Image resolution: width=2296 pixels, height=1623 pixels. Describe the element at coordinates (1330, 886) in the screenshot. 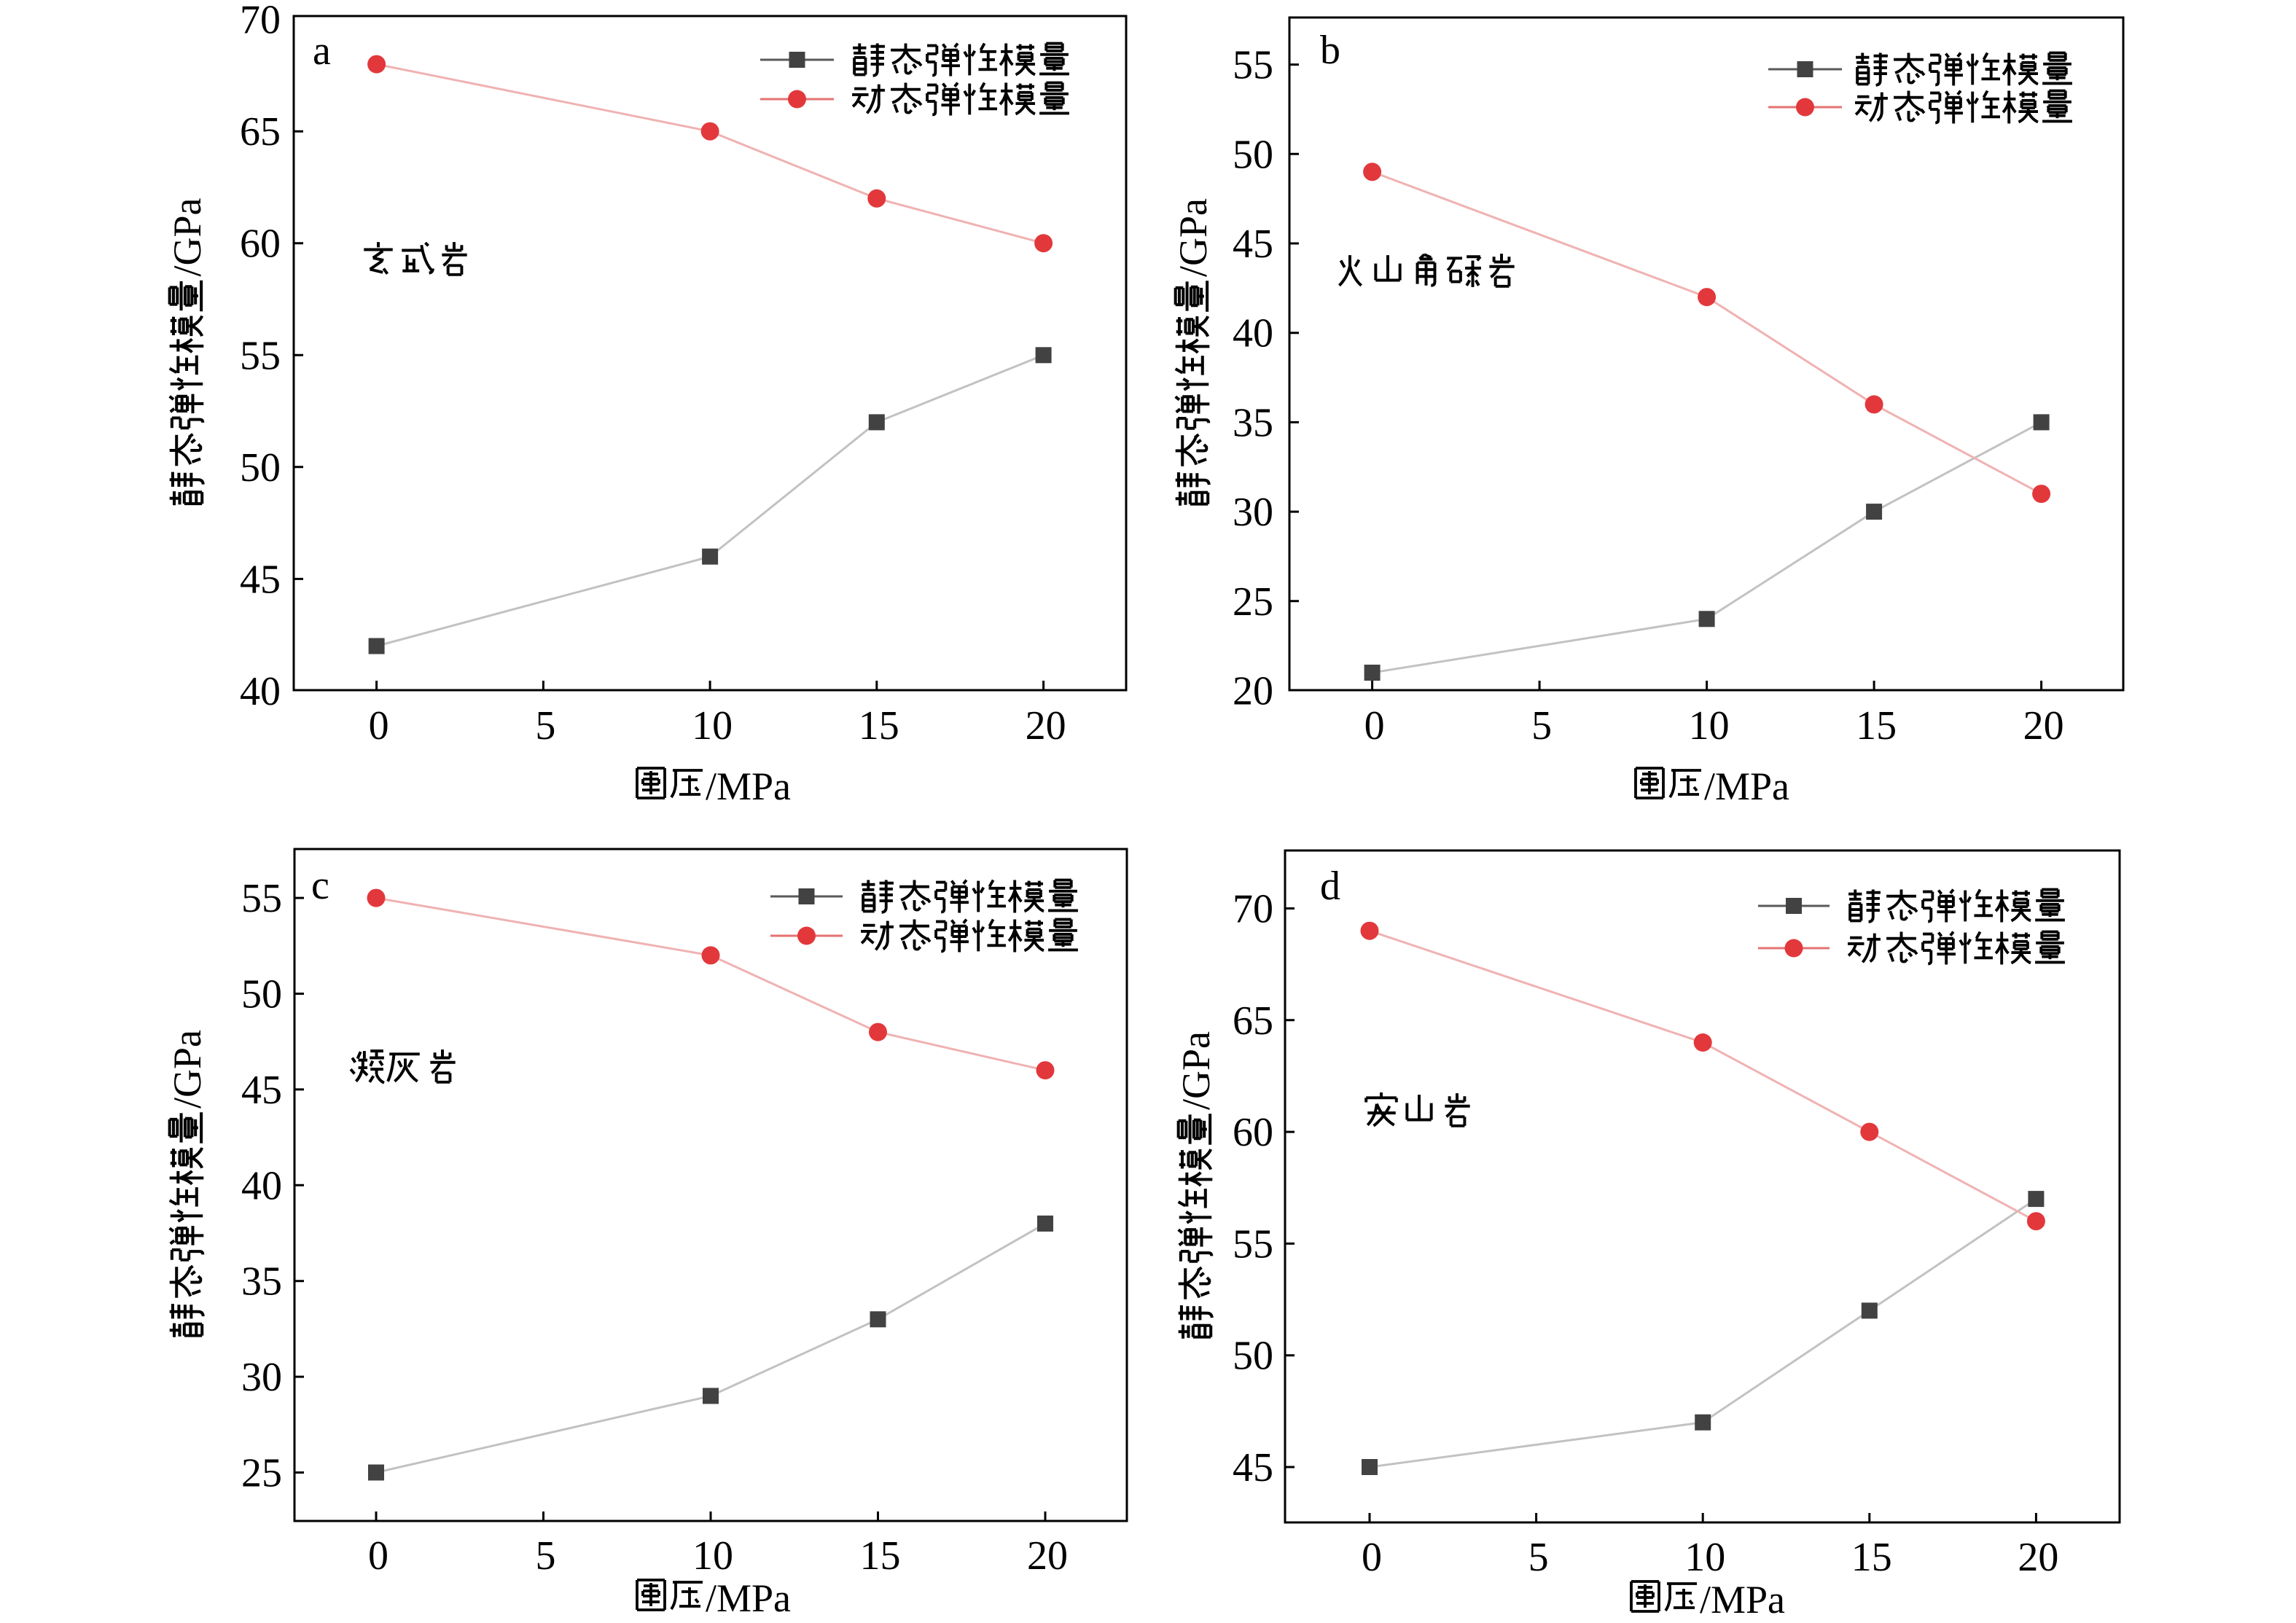

I see `svg-text: d` at that location.